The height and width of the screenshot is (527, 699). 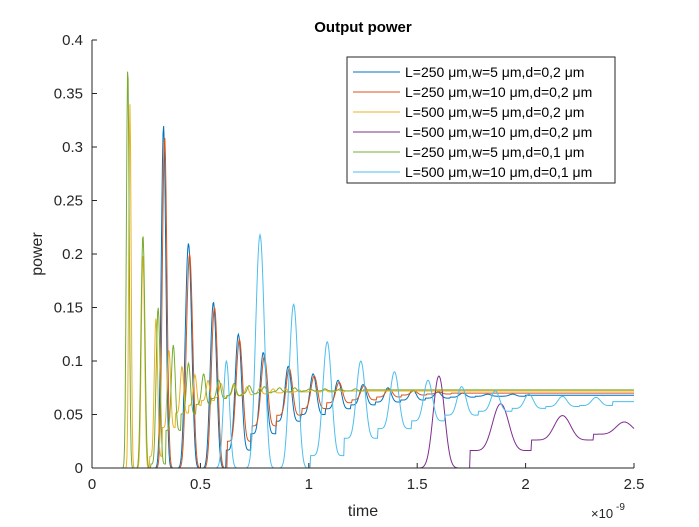 What do you see at coordinates (634, 484) in the screenshot?
I see `x-tick-label: 2.5` at bounding box center [634, 484].